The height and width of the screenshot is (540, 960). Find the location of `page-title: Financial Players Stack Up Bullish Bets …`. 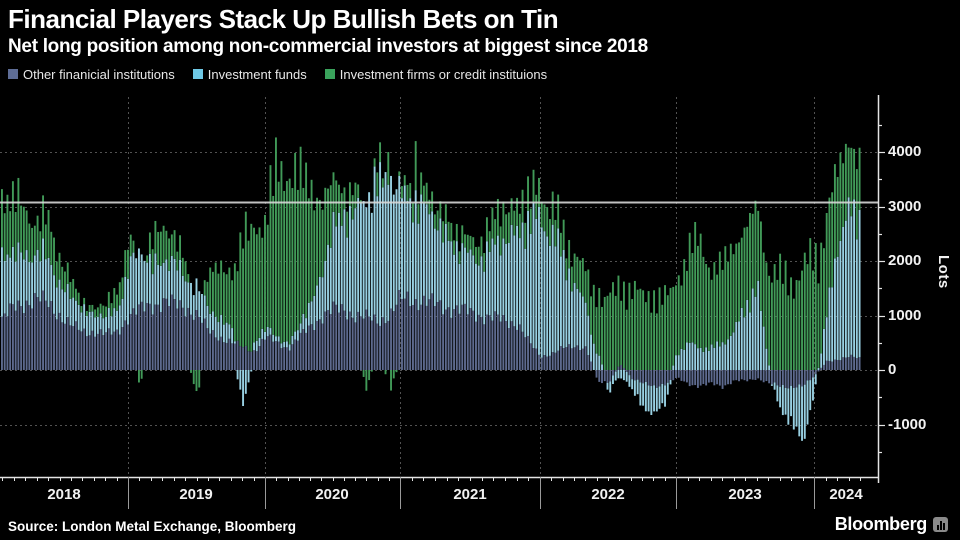

page-title: Financial Players Stack Up Bullish Bets … is located at coordinates (283, 19).